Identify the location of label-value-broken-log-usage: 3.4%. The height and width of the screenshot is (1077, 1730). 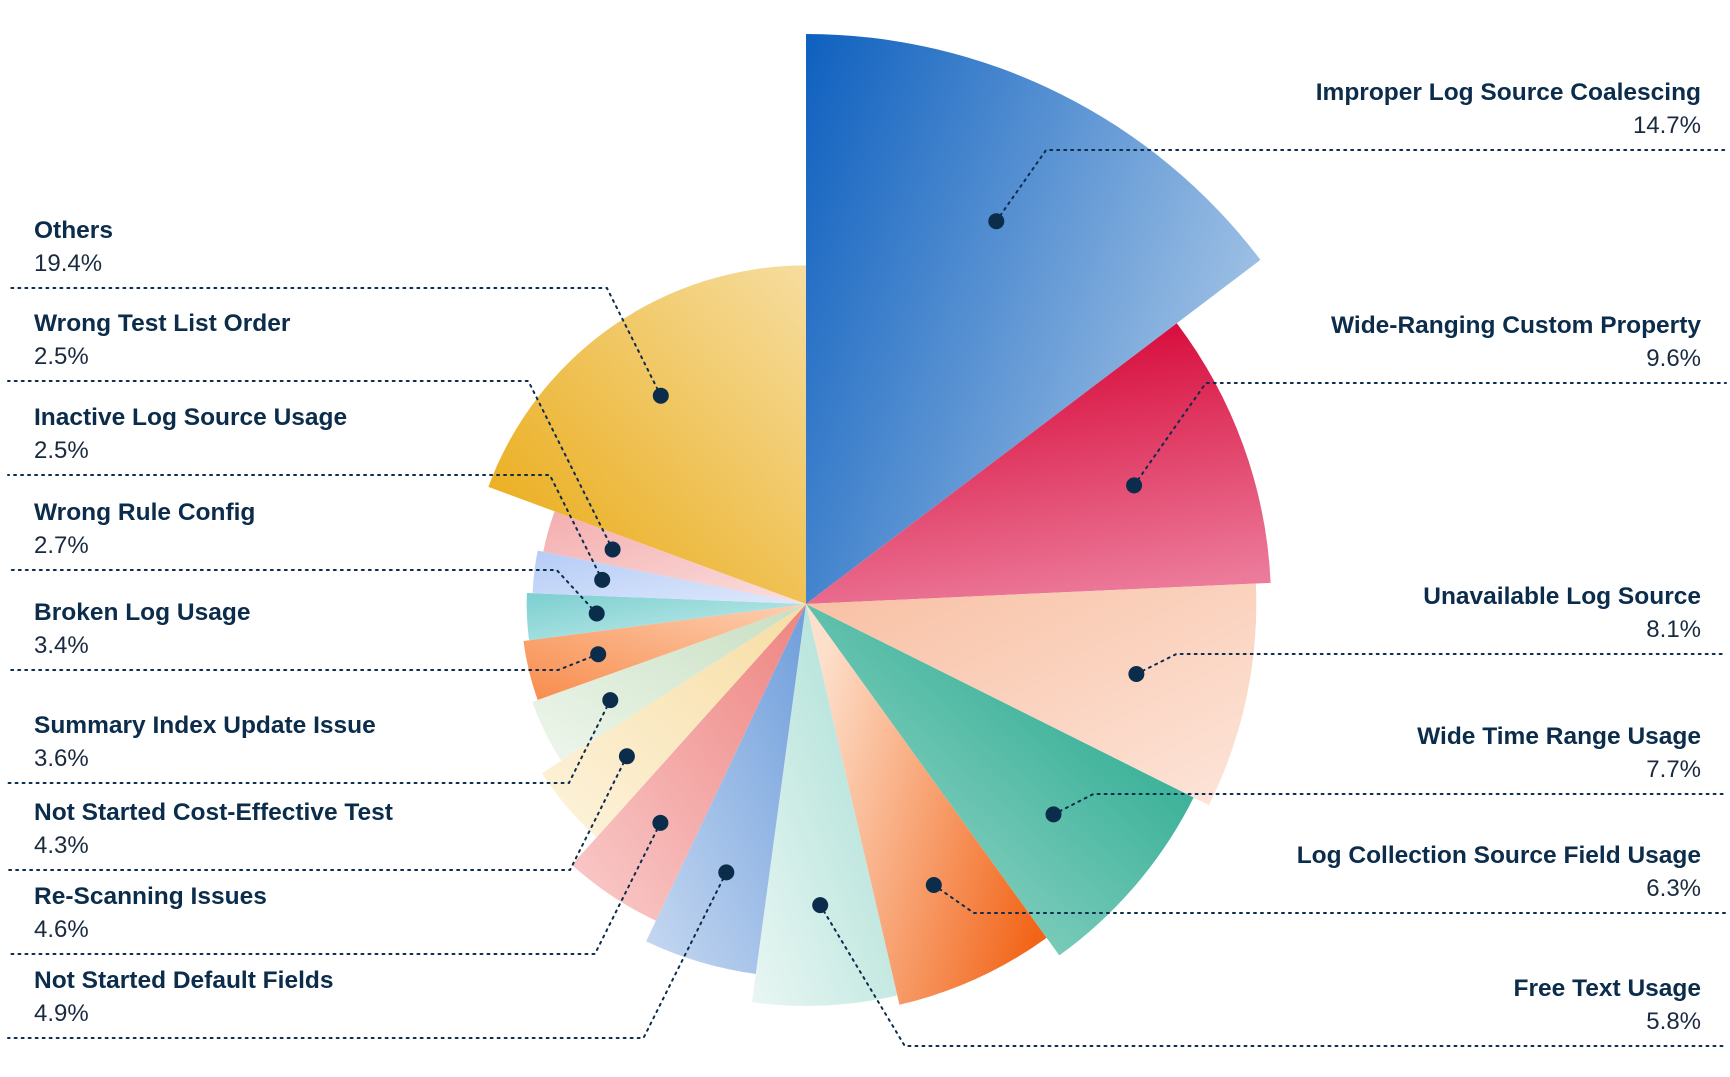
(61, 645).